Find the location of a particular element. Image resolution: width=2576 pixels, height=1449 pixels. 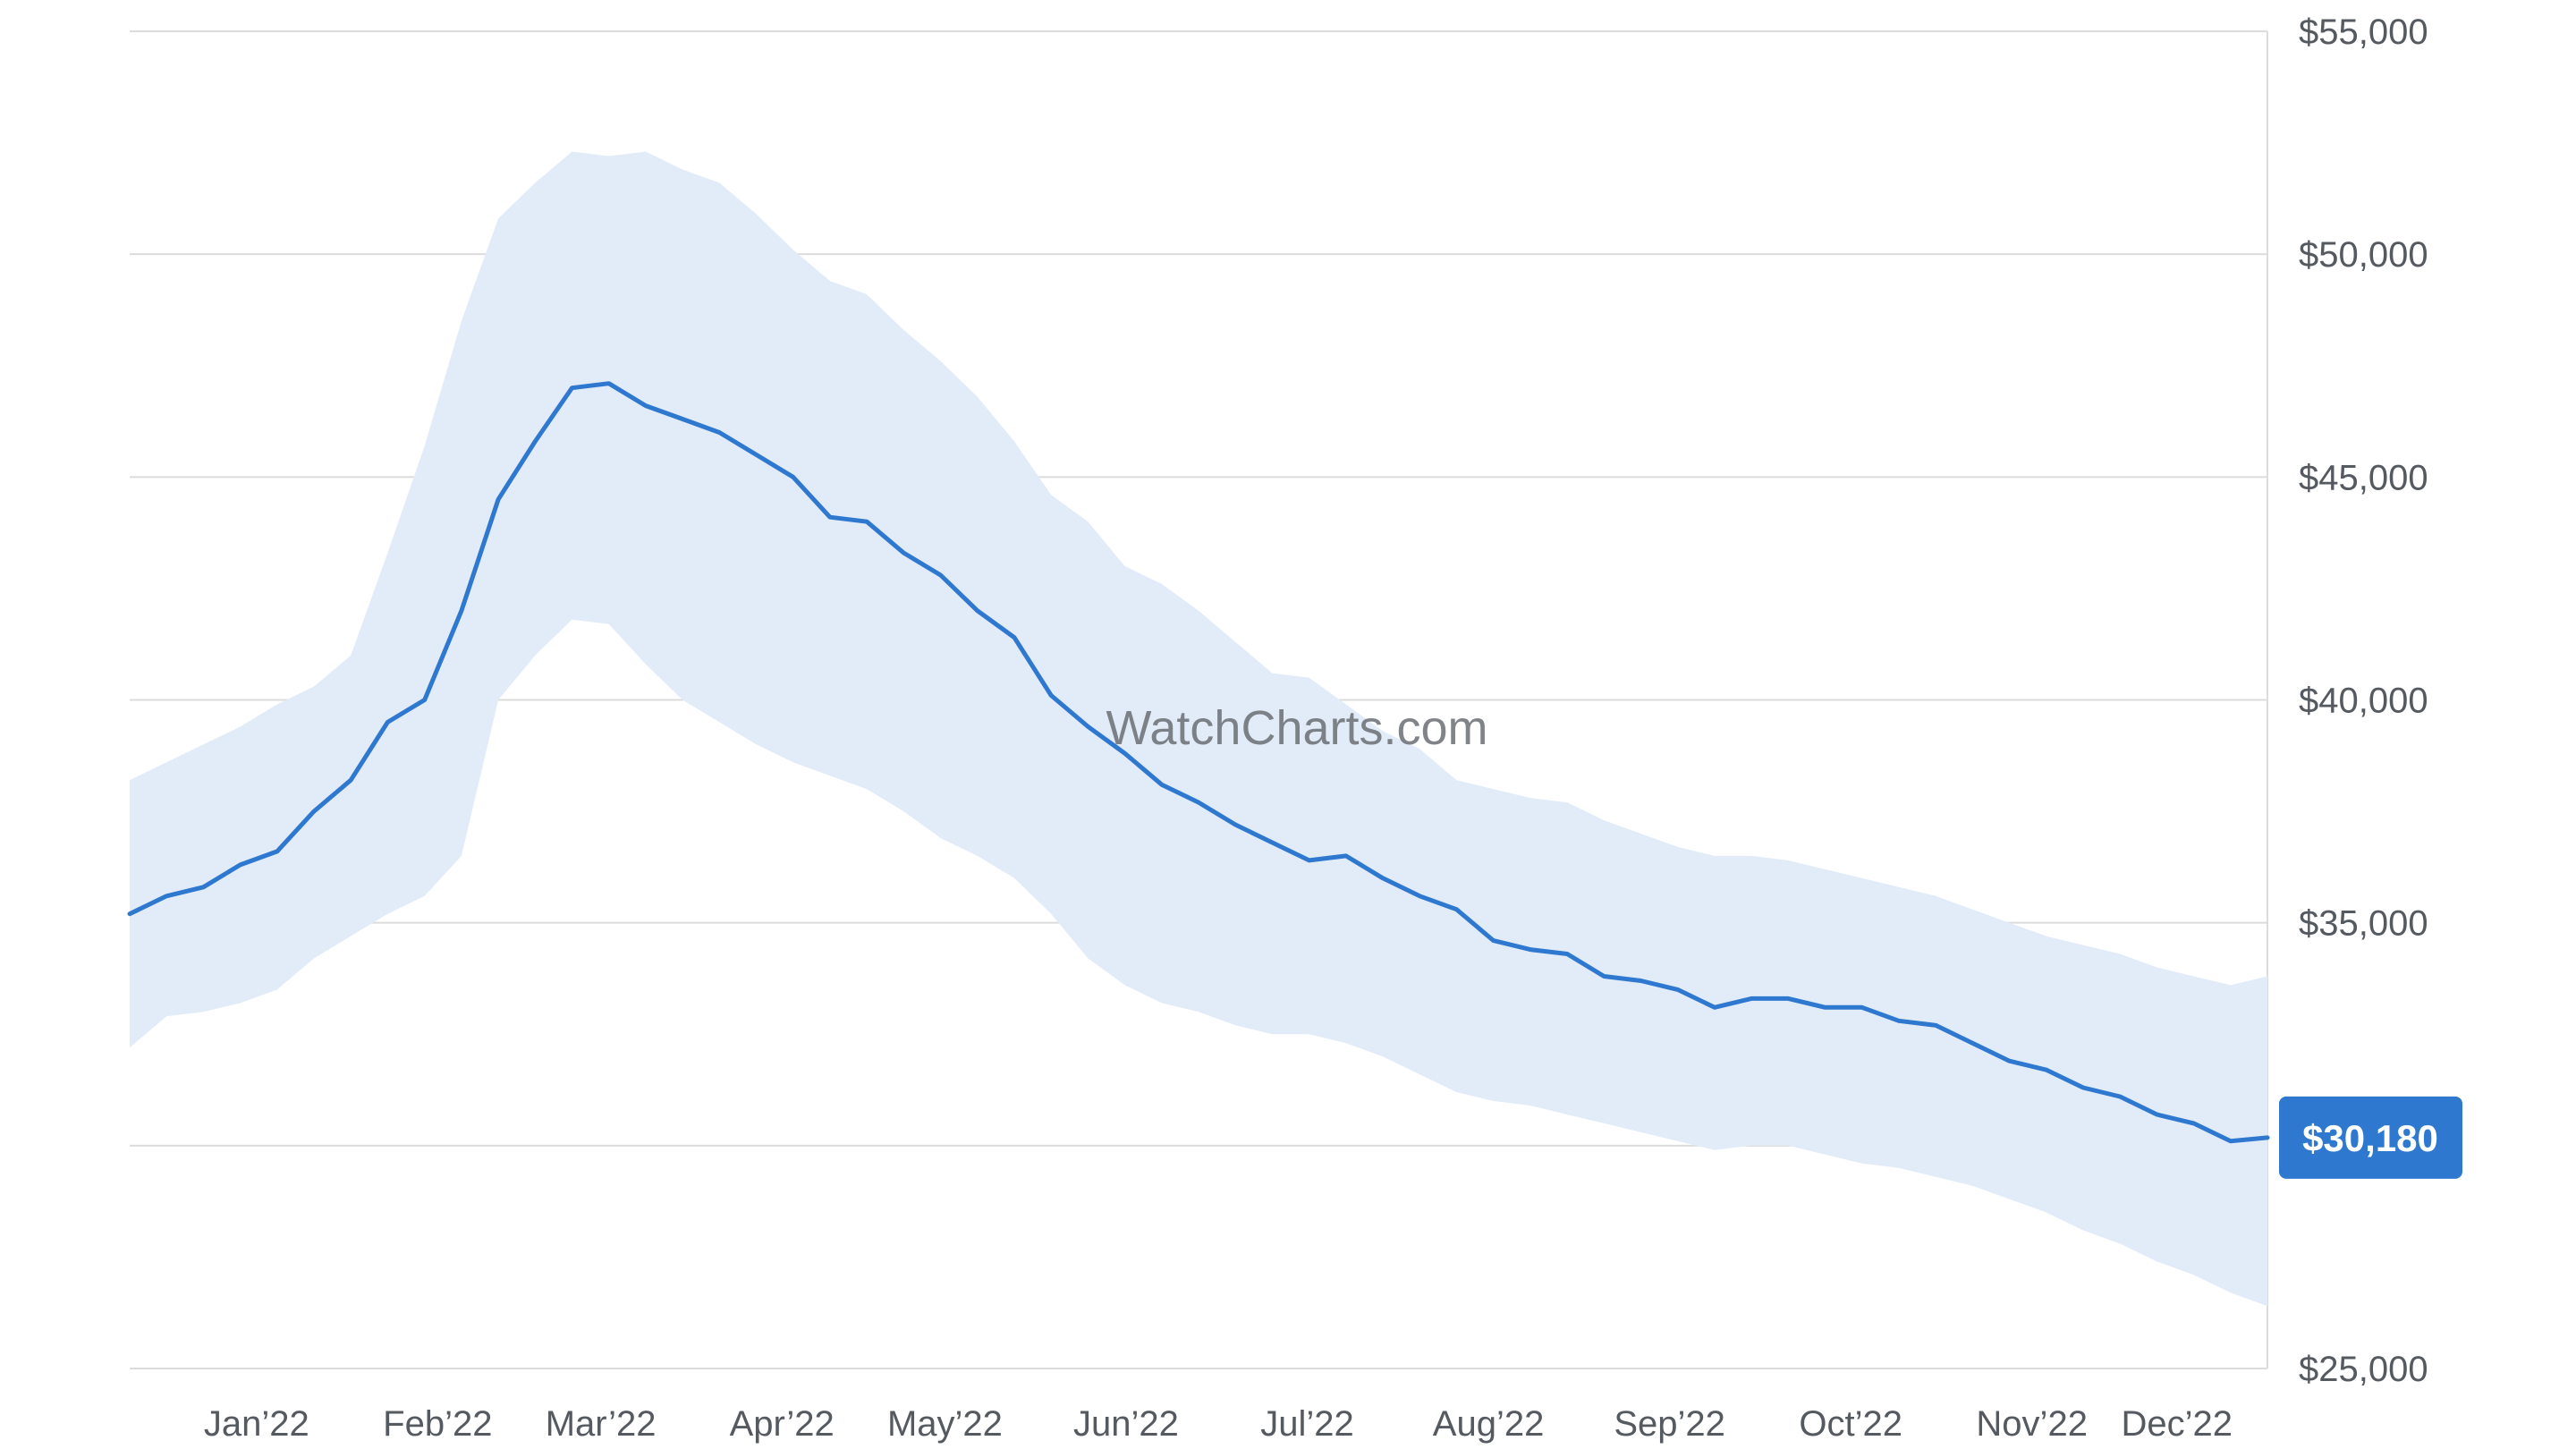

x-tick-label: Feb’22 is located at coordinates (437, 1424).